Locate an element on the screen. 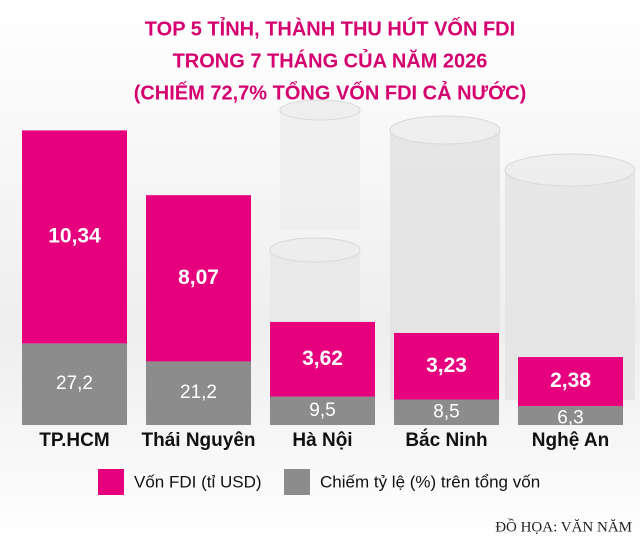 Image resolution: width=640 pixels, height=547 pixels. value-label: 9,5 is located at coordinates (322, 410).